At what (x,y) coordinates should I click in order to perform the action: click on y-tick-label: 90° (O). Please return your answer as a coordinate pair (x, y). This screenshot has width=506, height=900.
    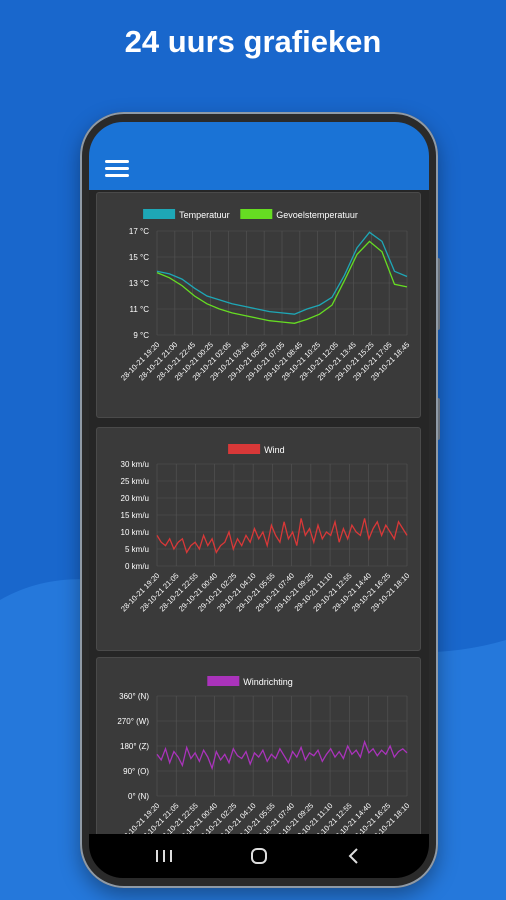
    Looking at the image, I should click on (136, 771).